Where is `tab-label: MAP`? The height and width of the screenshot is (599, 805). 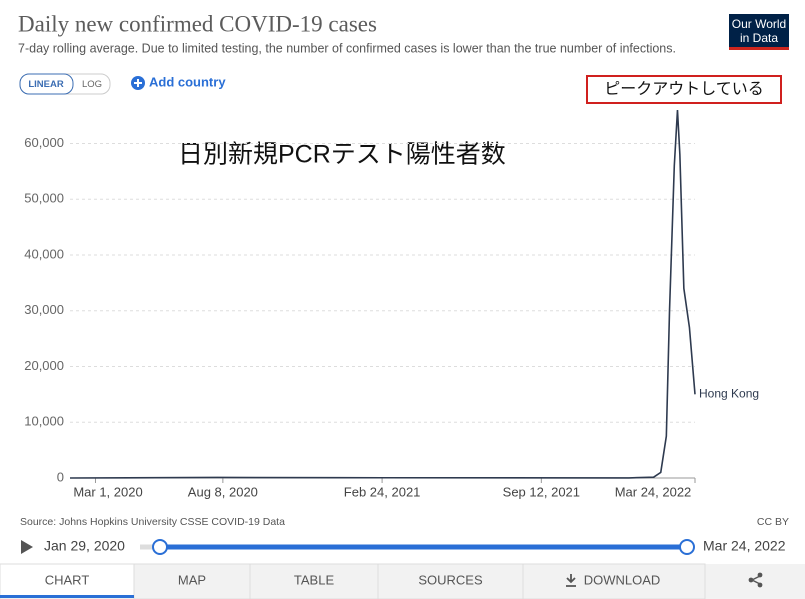
tab-label: MAP is located at coordinates (192, 579).